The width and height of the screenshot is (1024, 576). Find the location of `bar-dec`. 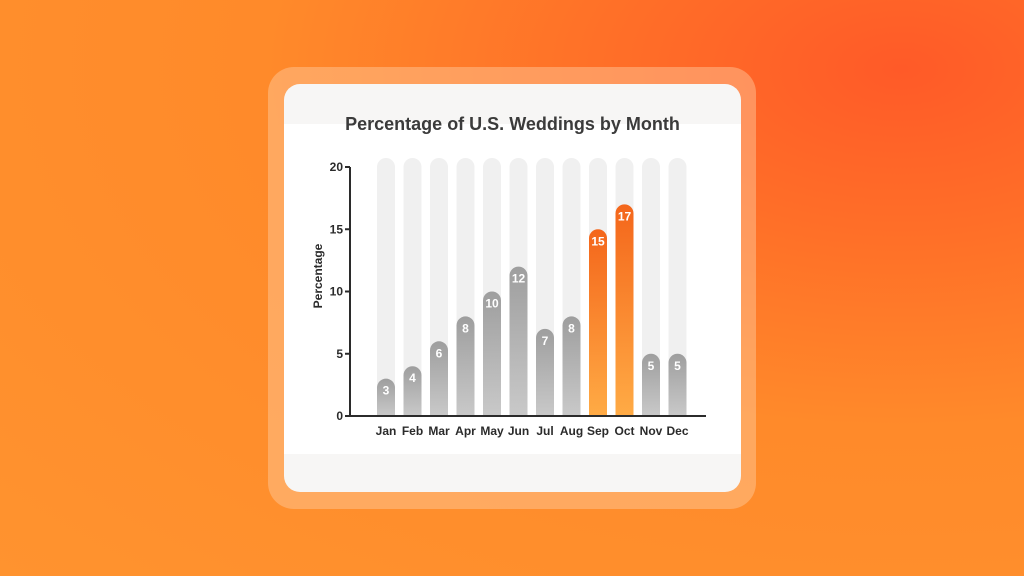

bar-dec is located at coordinates (677, 384).